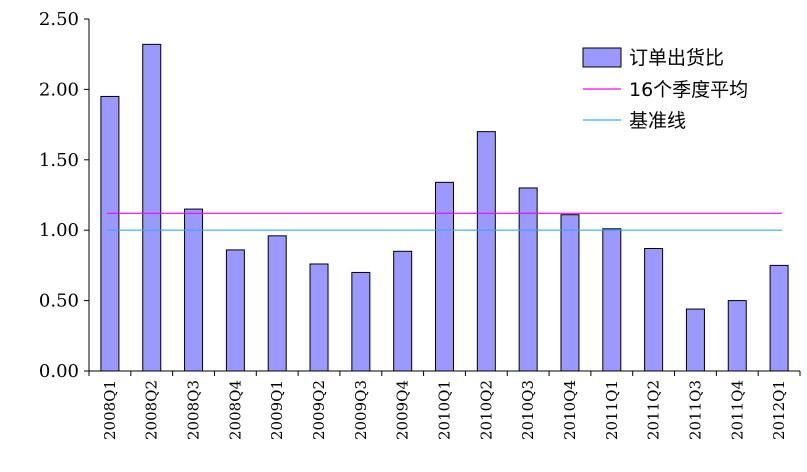  Describe the element at coordinates (612, 410) in the screenshot. I see `x-tick-label: 2011Q1` at that location.